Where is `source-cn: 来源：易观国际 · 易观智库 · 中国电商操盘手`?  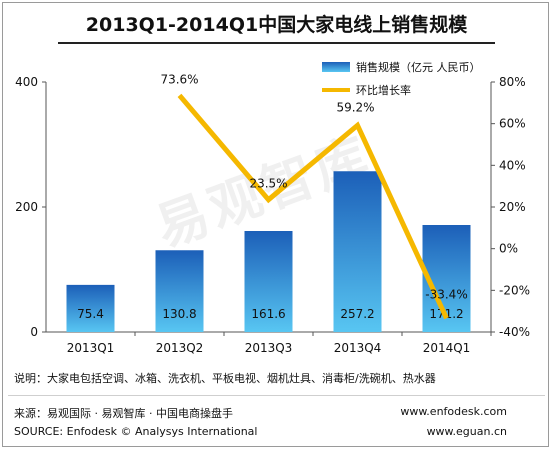
source-cn: 来源：易观国际 · 易观智库 · 中国电商操盘手 is located at coordinates (123, 413).